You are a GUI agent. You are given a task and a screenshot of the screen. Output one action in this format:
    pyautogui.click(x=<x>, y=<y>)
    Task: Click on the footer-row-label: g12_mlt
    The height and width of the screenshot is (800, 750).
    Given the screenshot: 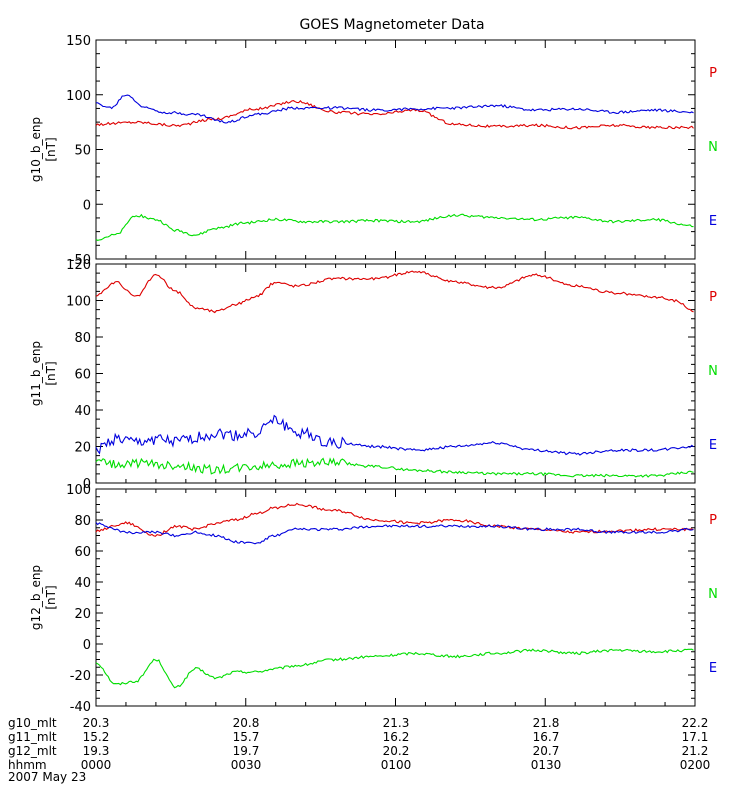 What is the action you would take?
    pyautogui.click(x=32, y=751)
    